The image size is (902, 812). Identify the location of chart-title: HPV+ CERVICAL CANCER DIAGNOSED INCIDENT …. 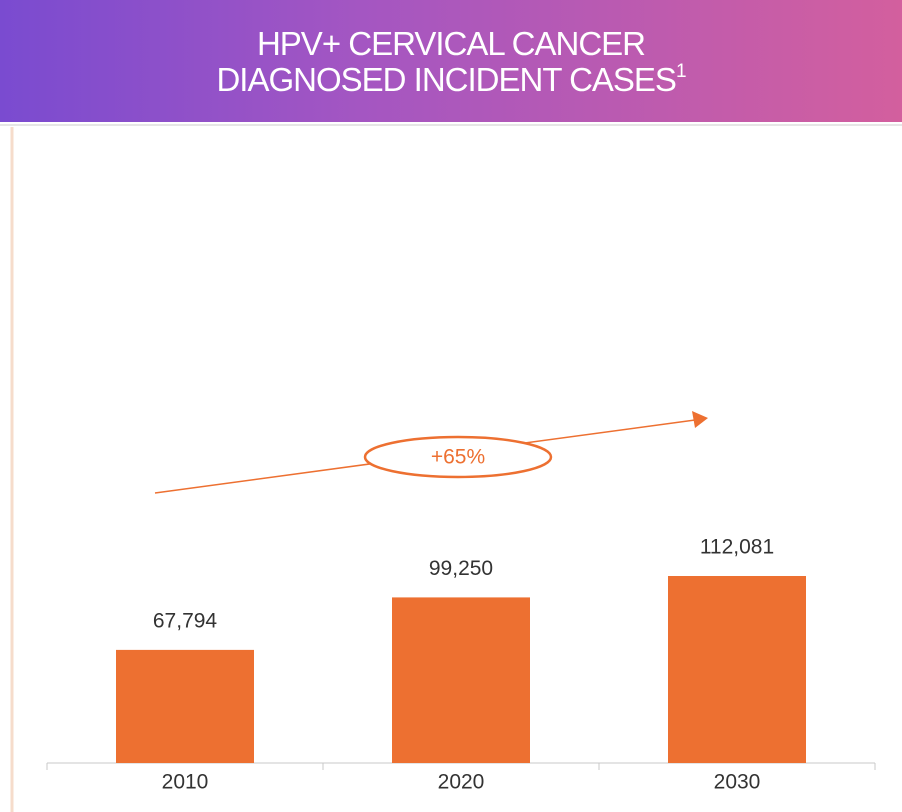
(451, 62).